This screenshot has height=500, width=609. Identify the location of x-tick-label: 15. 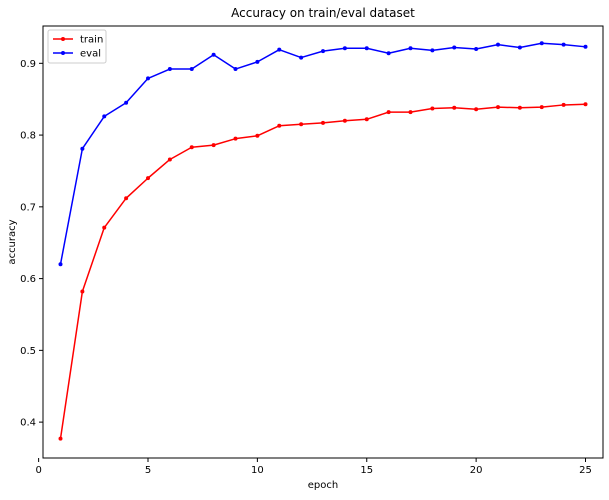
(366, 470).